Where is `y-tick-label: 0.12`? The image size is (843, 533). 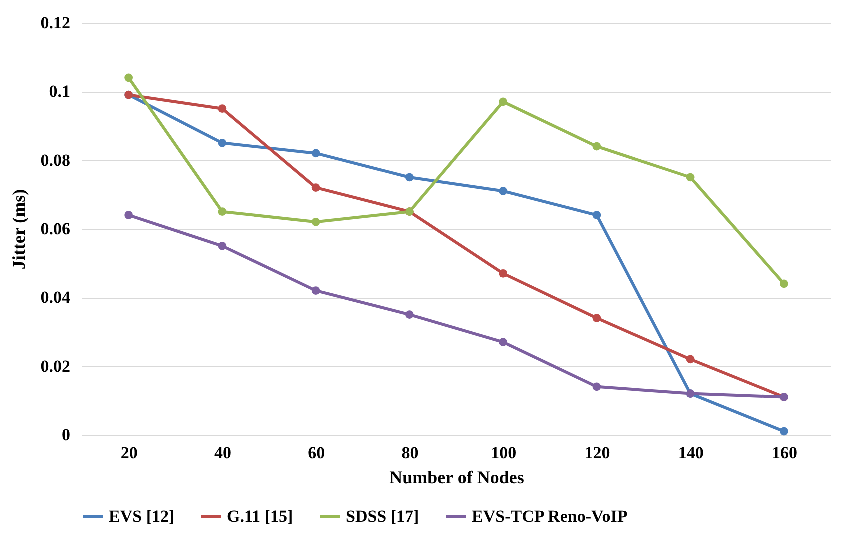
y-tick-label: 0.12 is located at coordinates (55, 23).